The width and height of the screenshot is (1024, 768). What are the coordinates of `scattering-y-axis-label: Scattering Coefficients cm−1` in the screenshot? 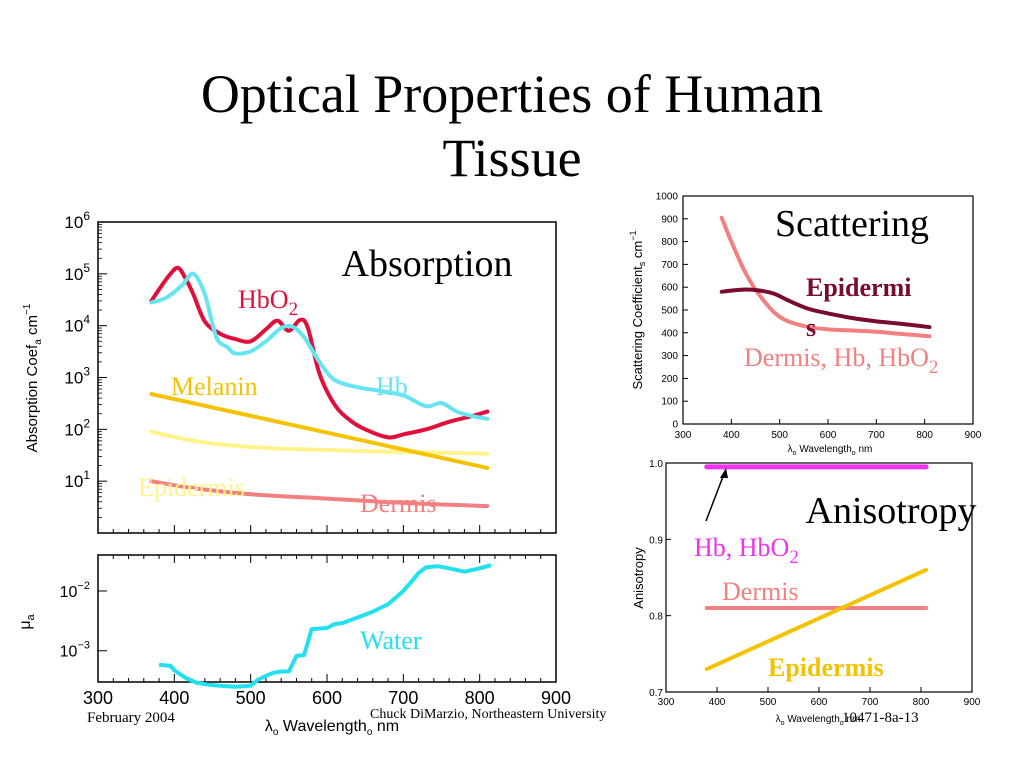 It's located at (637, 309).